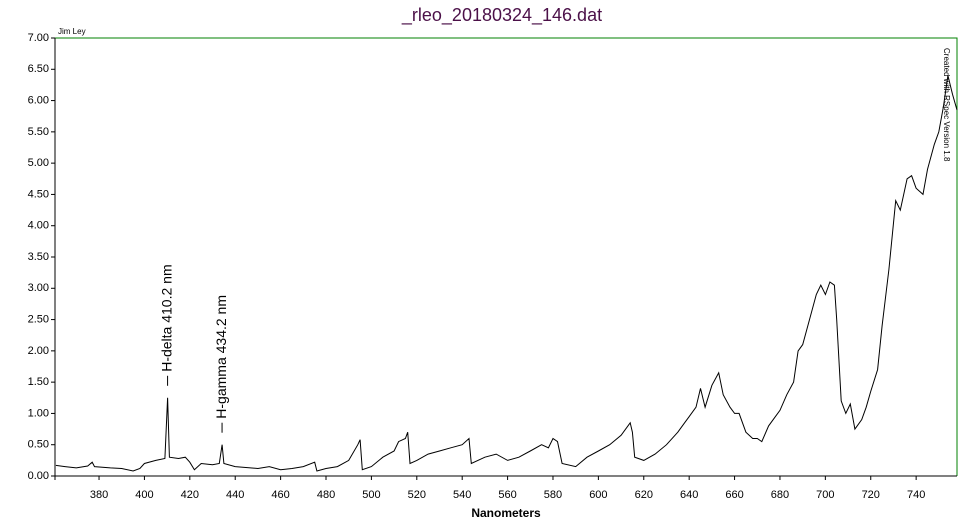 Image resolution: width=958 pixels, height=524 pixels. Describe the element at coordinates (72, 31) in the screenshot. I see `author: Jim Ley` at that location.